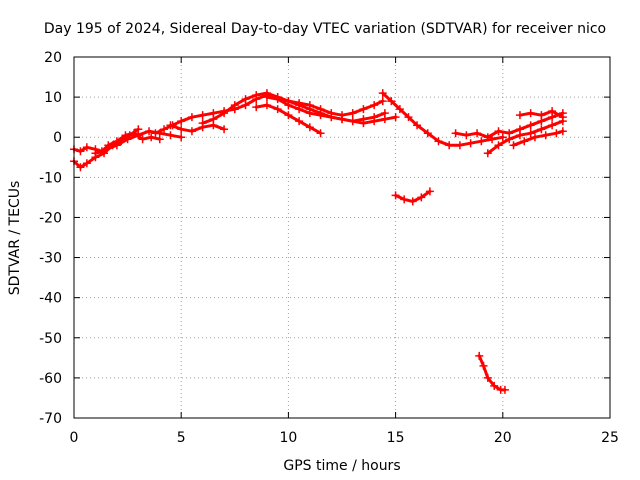 This screenshot has height=480, width=640. Describe the element at coordinates (503, 438) in the screenshot. I see `x-tick-label: 20` at that location.